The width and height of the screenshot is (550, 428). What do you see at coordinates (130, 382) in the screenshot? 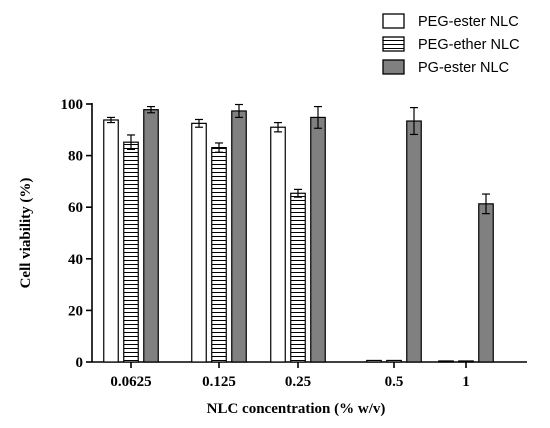
I see `x-tick-label: 0.0625` at bounding box center [130, 382].